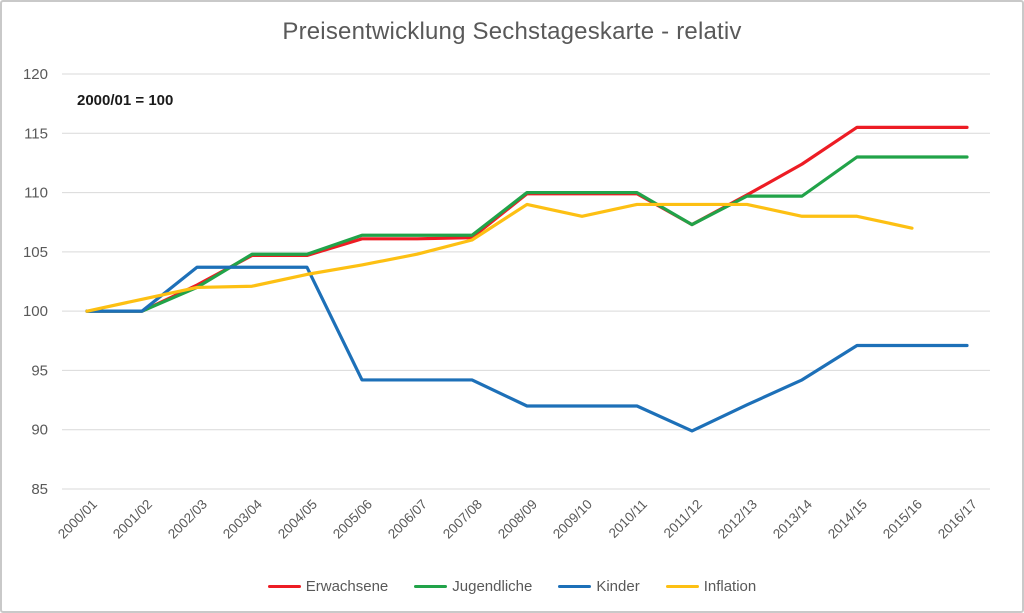 Image resolution: width=1024 pixels, height=613 pixels. Describe the element at coordinates (77, 519) in the screenshot. I see `x-axis-tick-label: 2000/01` at that location.